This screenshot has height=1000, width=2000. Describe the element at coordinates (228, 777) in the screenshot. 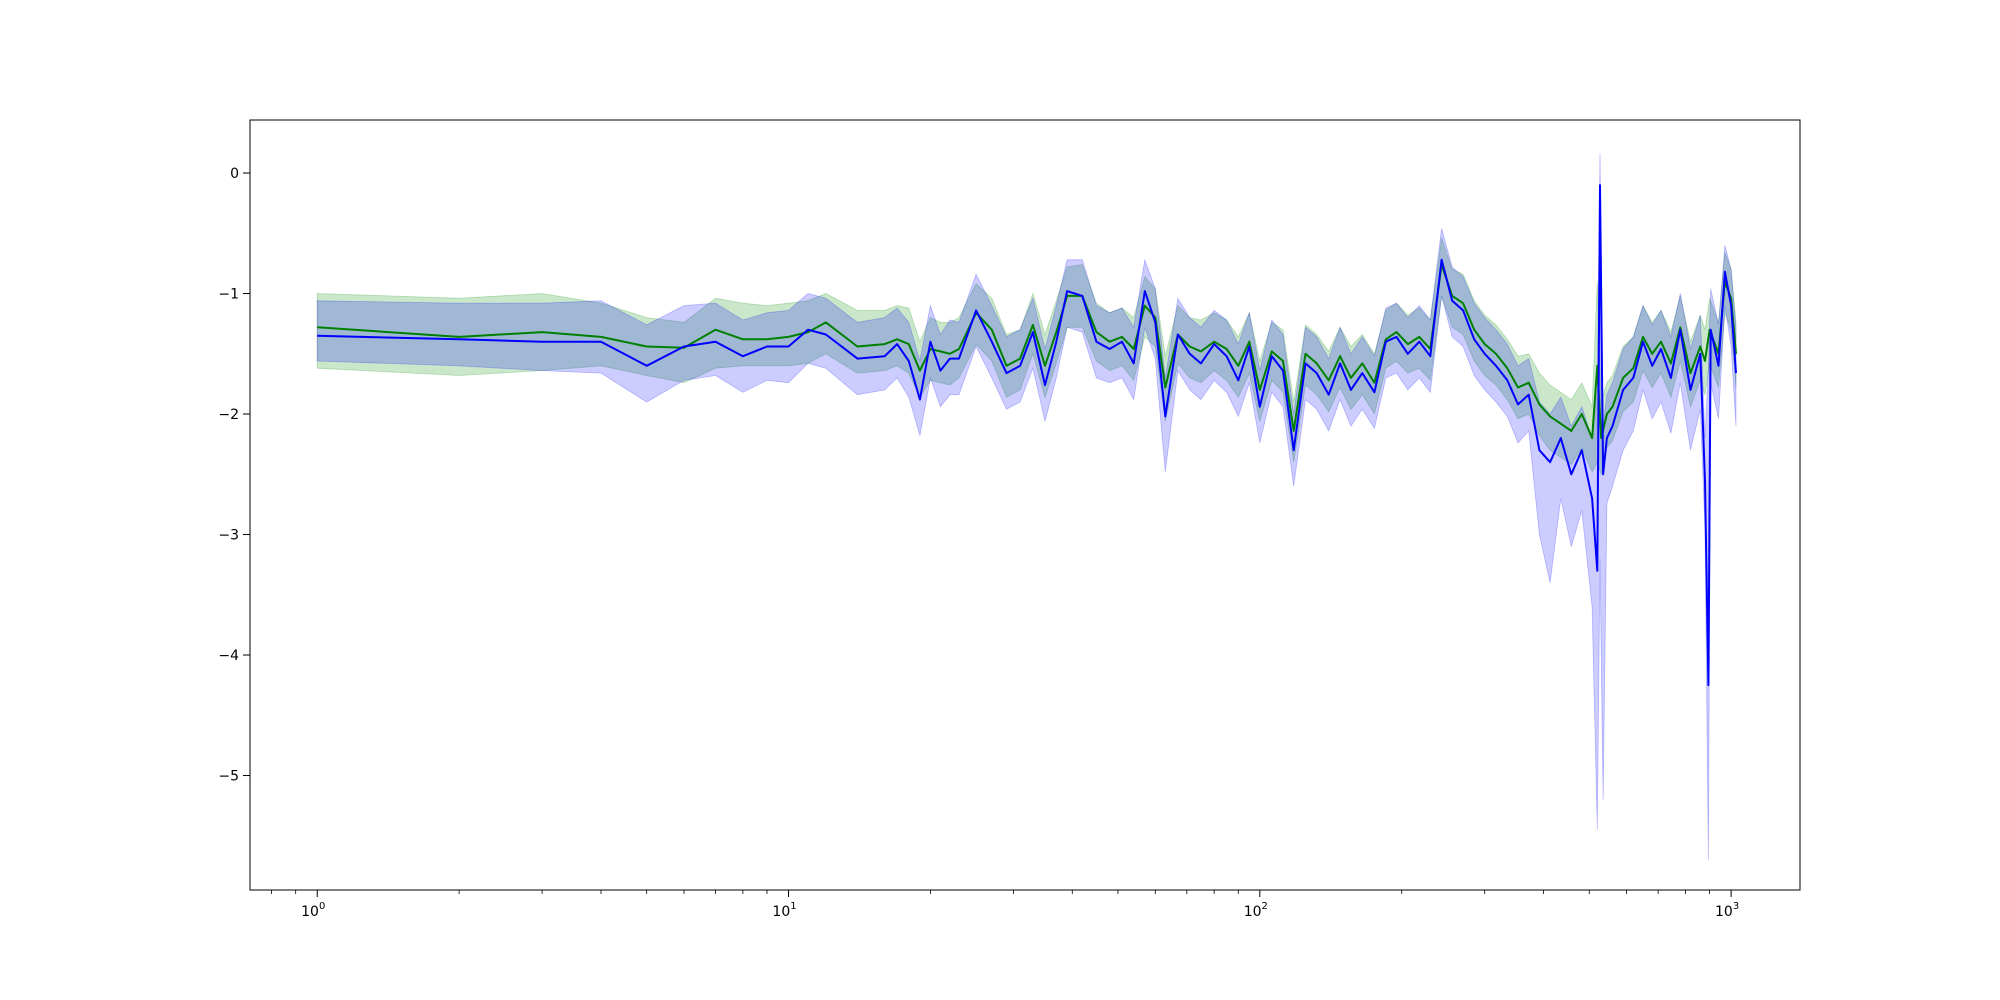

I see `y-tick-label-5: −5` at that location.